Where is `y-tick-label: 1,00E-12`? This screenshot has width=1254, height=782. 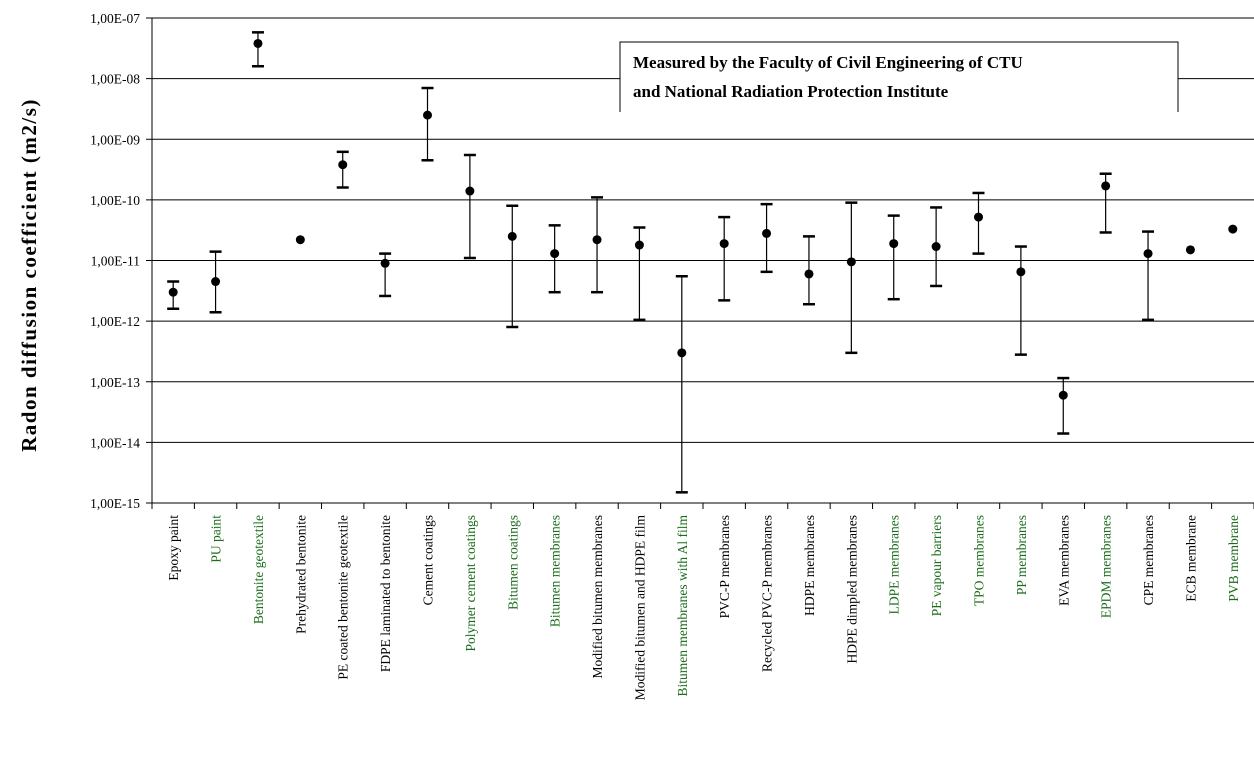 y-tick-label: 1,00E-12 is located at coordinates (115, 321).